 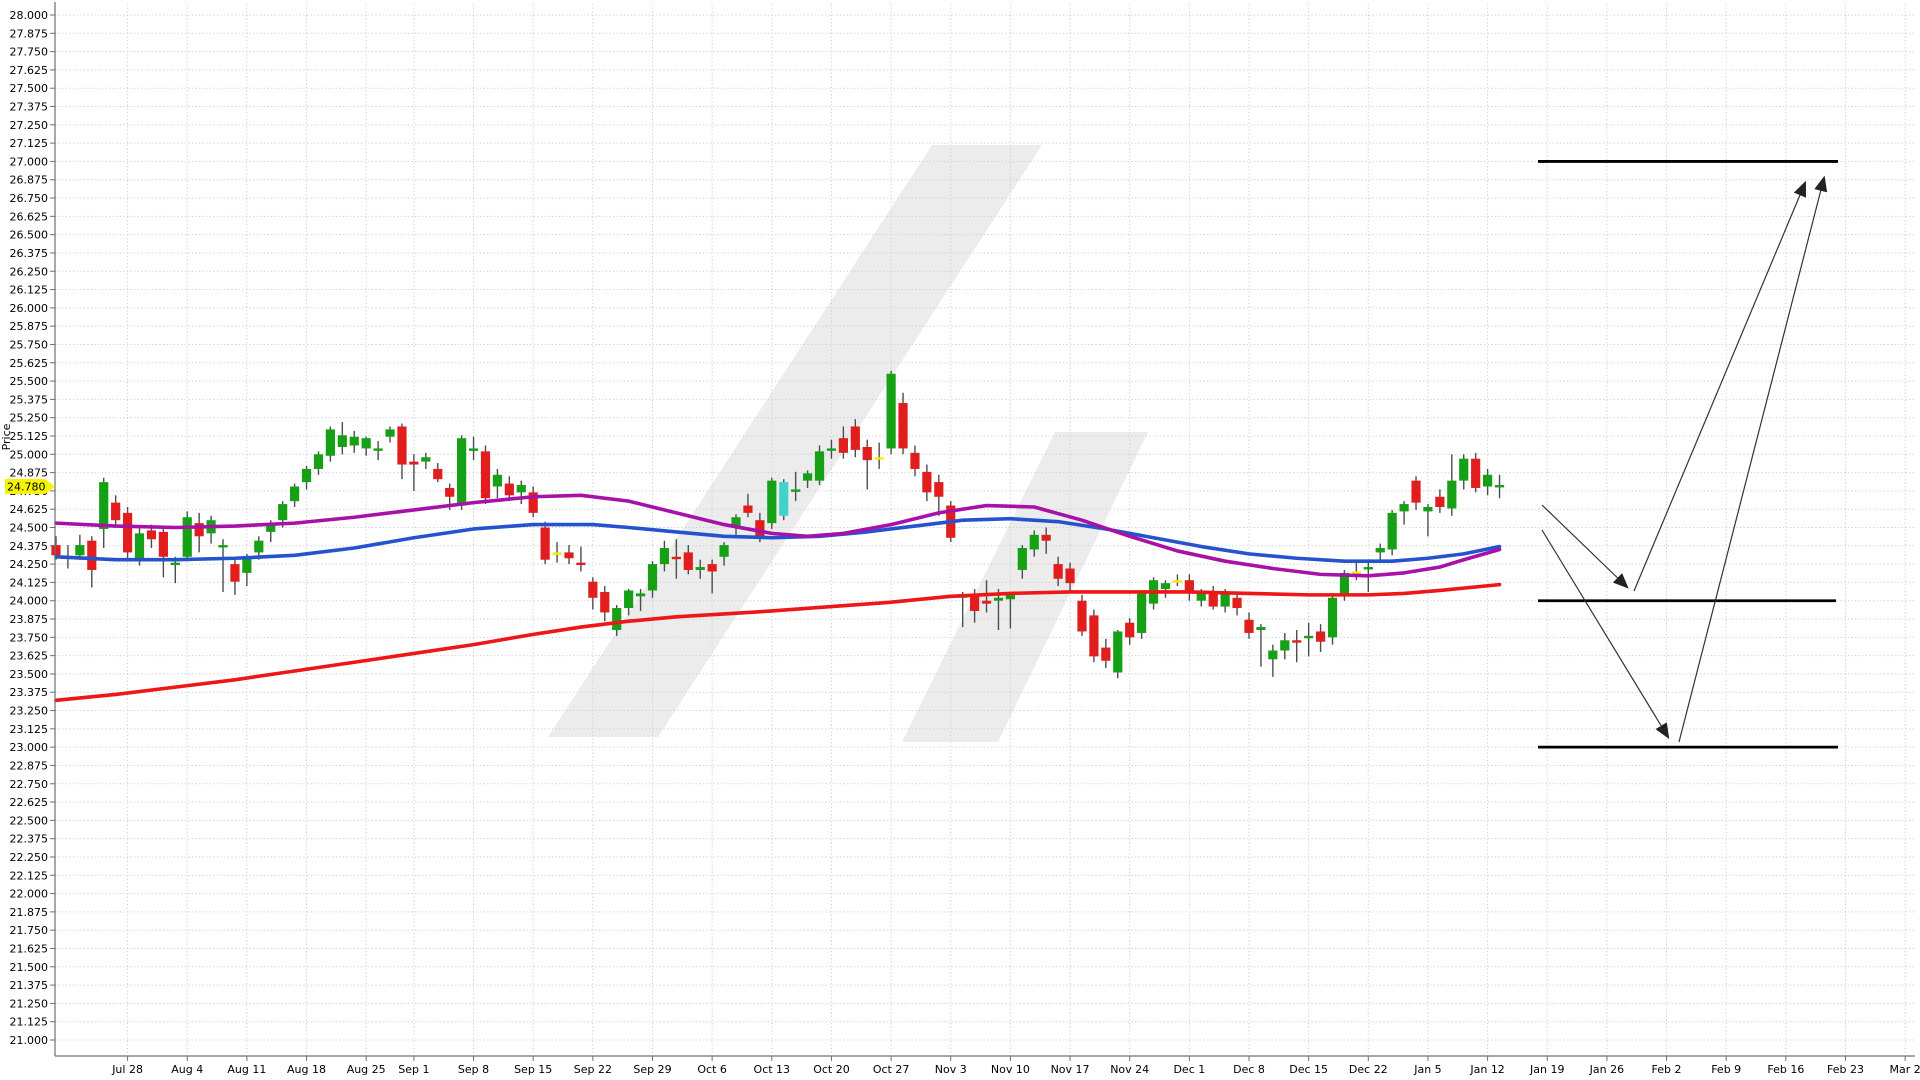 What do you see at coordinates (30, 487) in the screenshot?
I see `last-price-highlight` at bounding box center [30, 487].